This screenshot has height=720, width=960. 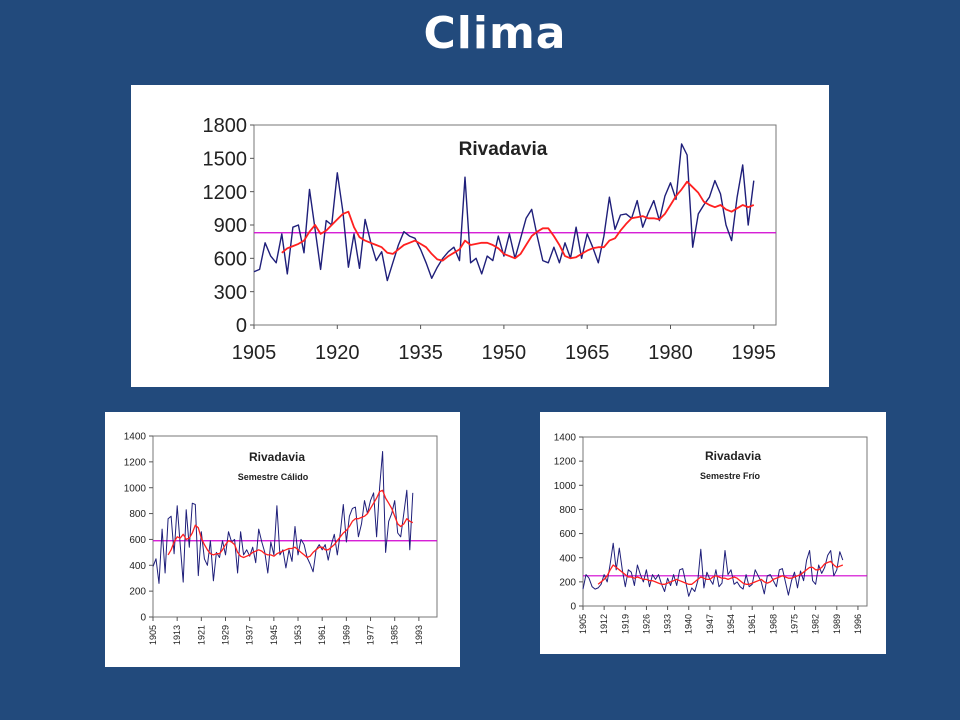 What do you see at coordinates (337, 353) in the screenshot?
I see `x-tick-label: 1920` at bounding box center [337, 353].